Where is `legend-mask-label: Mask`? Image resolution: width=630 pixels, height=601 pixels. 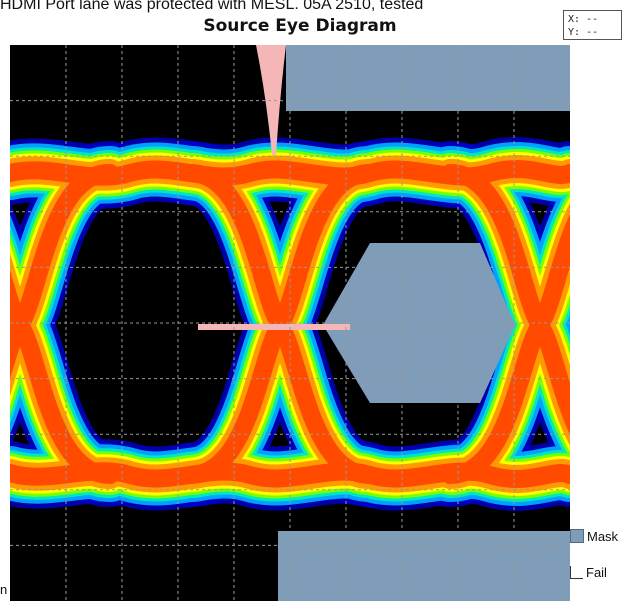 legend-mask-label: Mask is located at coordinates (603, 536).